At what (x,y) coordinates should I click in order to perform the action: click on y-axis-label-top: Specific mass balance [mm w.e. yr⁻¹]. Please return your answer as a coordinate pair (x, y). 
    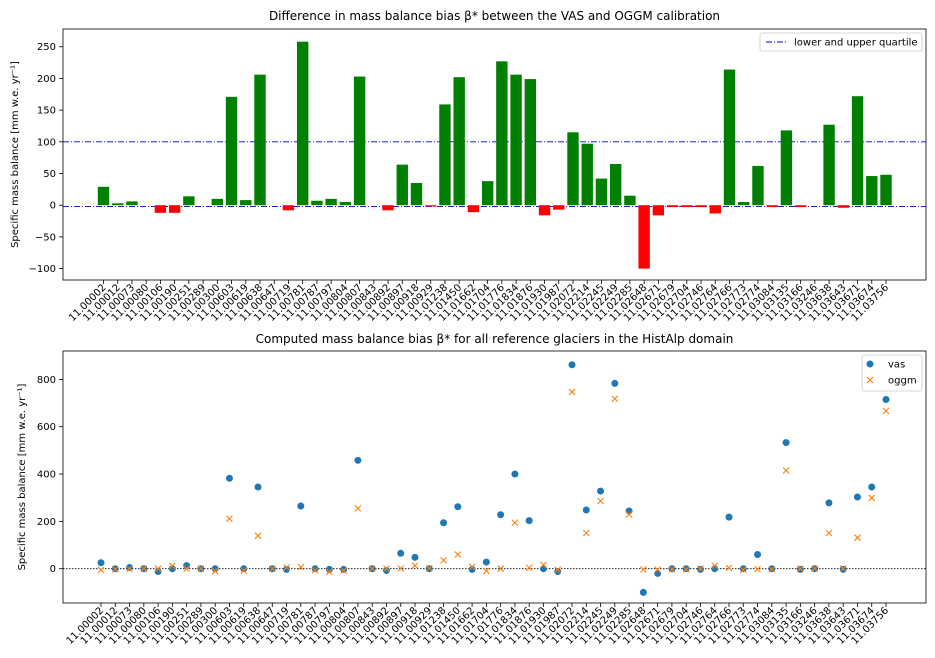
    Looking at the image, I should click on (15, 154).